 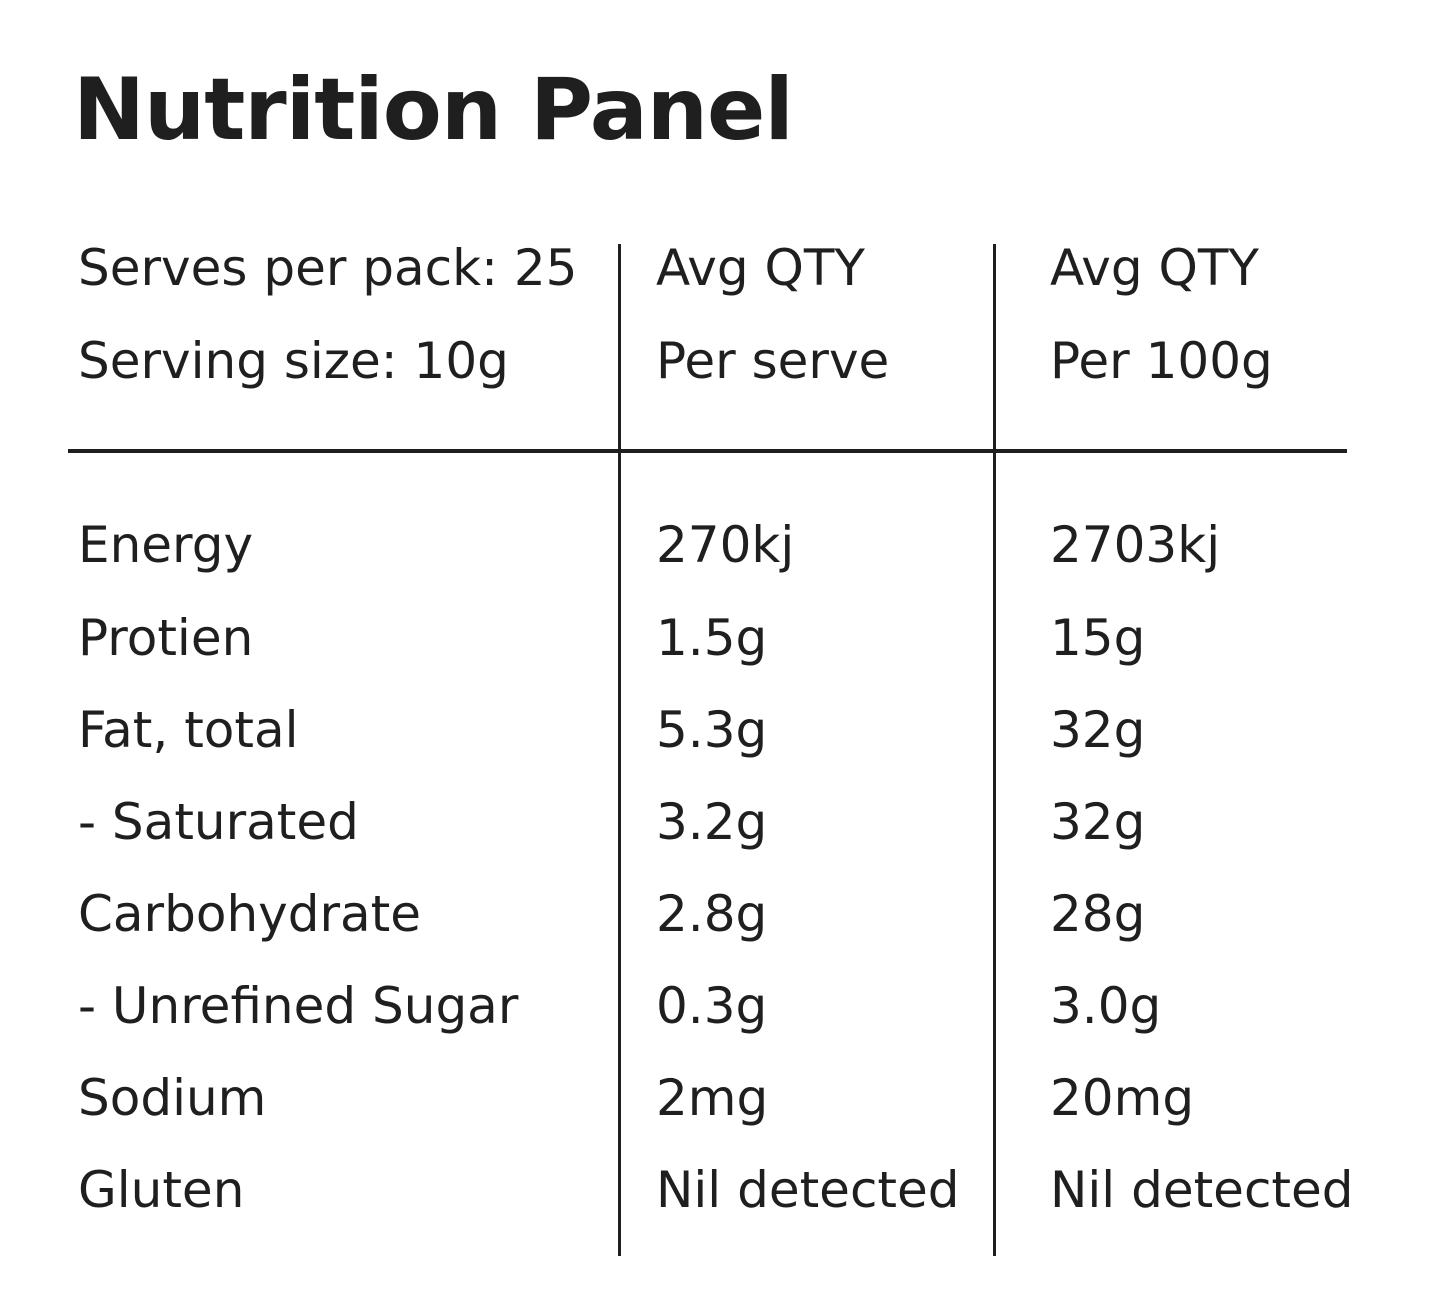 I want to click on per-serve-value: 270kj, so click(x=725, y=545).